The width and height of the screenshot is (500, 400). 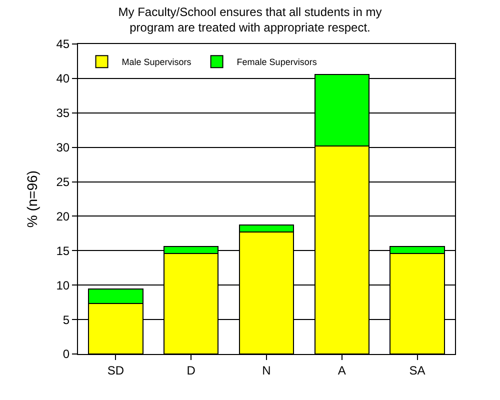 What do you see at coordinates (191, 370) in the screenshot?
I see `x-tick-label: D` at bounding box center [191, 370].